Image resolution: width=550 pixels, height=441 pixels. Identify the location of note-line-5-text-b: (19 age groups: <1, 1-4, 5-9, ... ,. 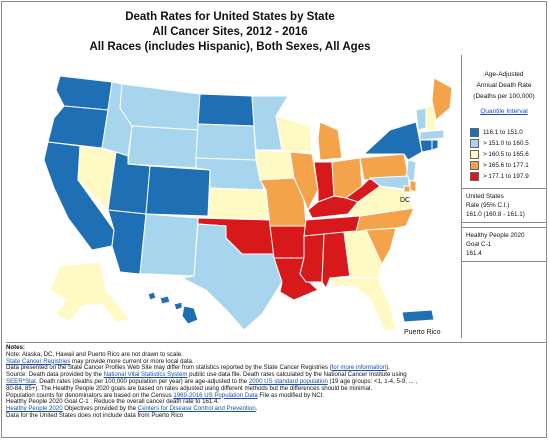
(372, 381).